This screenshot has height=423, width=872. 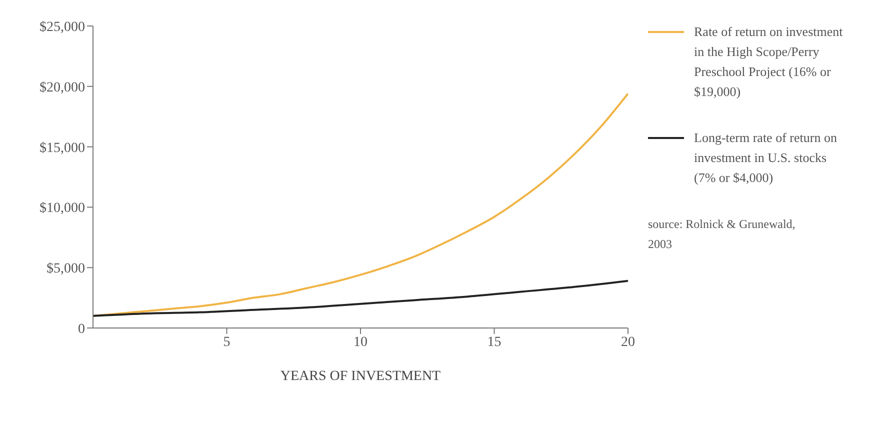 What do you see at coordinates (62, 88) in the screenshot?
I see `y-tick-label: $20,000` at bounding box center [62, 88].